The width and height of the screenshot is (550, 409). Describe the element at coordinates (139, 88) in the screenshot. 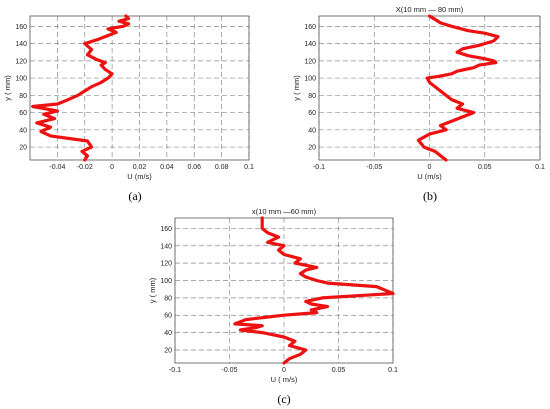

I see `chart-a-plot-frame` at that location.